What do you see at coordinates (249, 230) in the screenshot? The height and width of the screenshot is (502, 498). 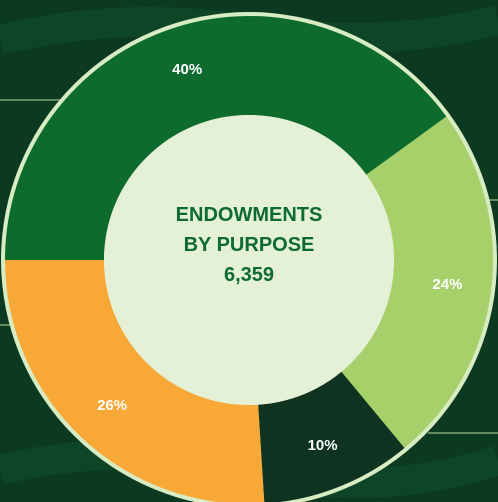 I see `center-title: ENDOWMENTS BY PURPOSE` at bounding box center [249, 230].